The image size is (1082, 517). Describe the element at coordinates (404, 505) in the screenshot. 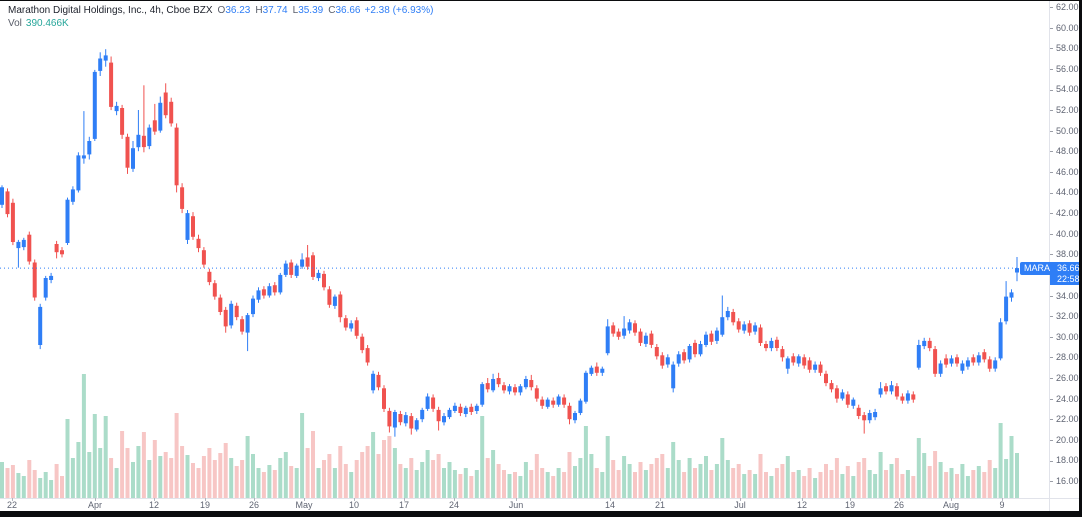

I see `time-tick-label: 17` at that location.